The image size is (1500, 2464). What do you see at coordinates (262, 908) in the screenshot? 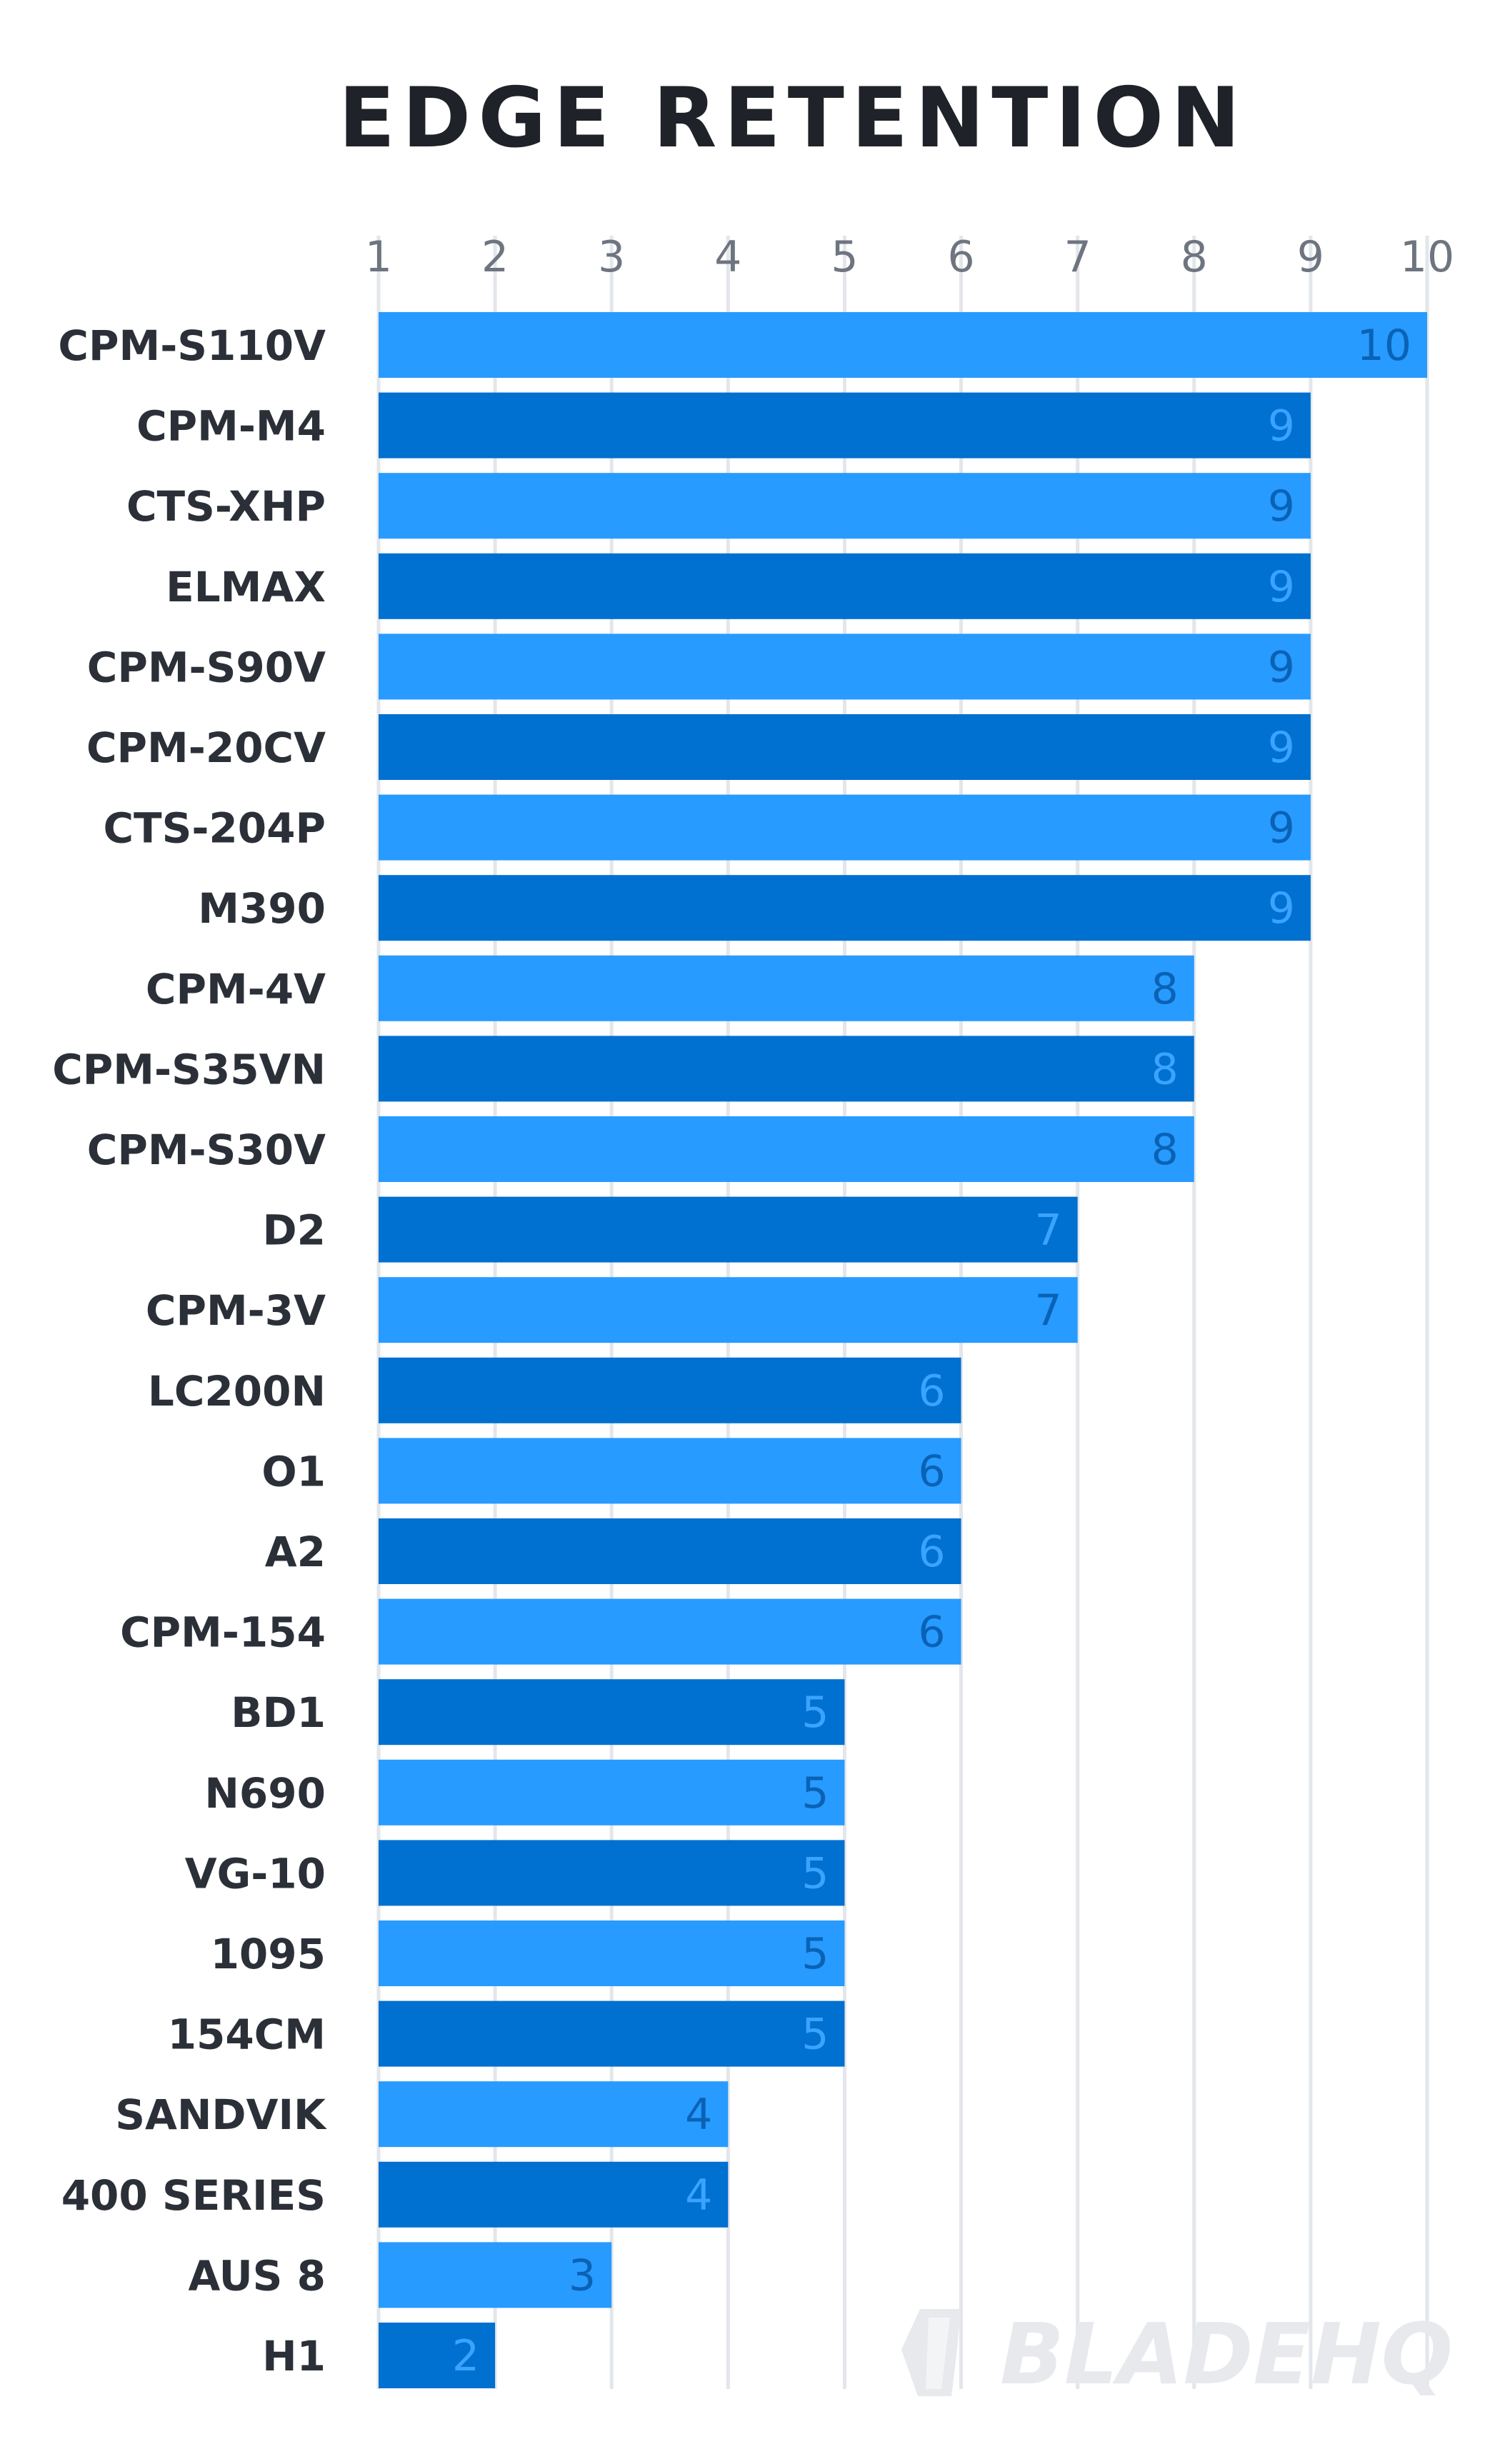
I see `category-label: M390` at bounding box center [262, 908].